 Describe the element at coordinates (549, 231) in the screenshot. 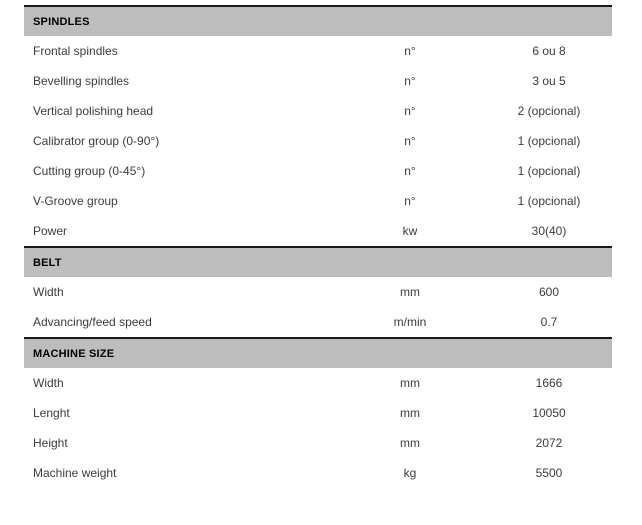

I see `spec-value: 30(40)` at that location.